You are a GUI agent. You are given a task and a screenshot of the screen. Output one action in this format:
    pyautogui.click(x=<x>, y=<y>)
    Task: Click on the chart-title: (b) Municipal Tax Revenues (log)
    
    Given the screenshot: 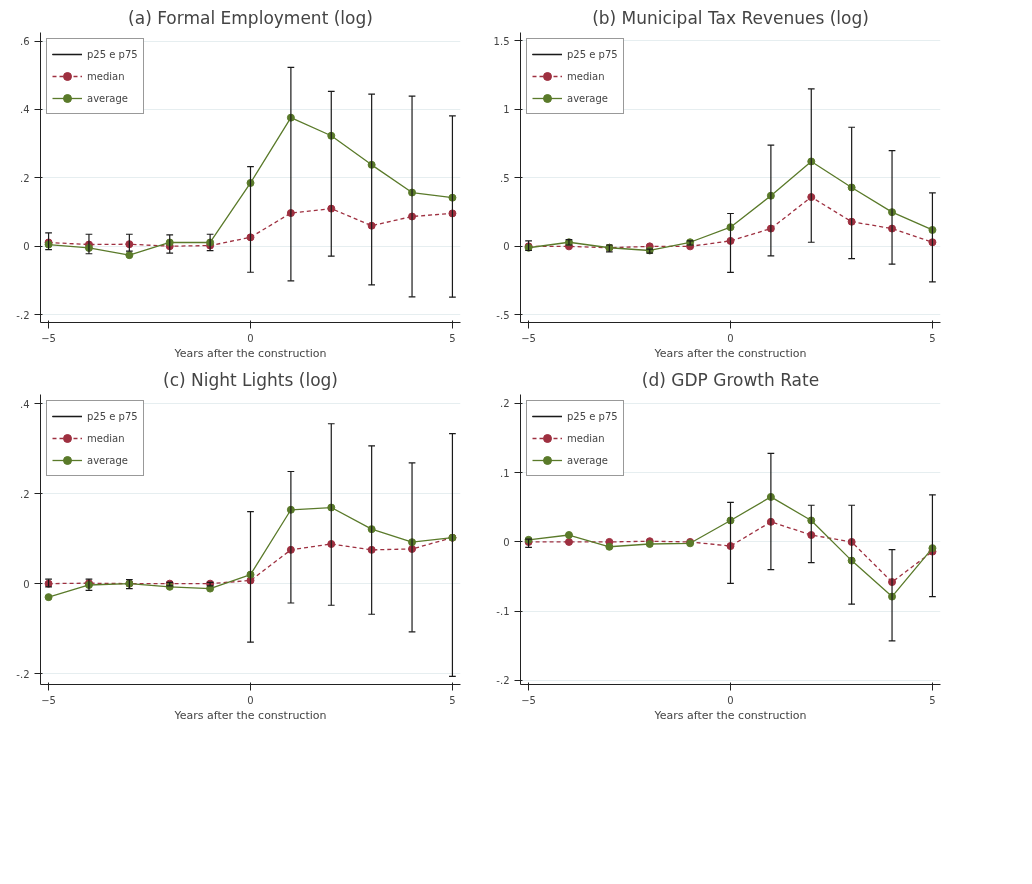 What is the action you would take?
    pyautogui.click(x=730, y=17)
    